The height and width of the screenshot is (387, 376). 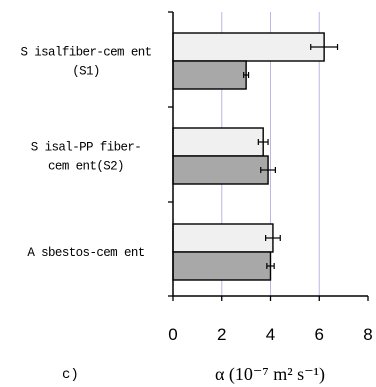 What do you see at coordinates (70, 375) in the screenshot?
I see `panel-label: c)` at bounding box center [70, 375].